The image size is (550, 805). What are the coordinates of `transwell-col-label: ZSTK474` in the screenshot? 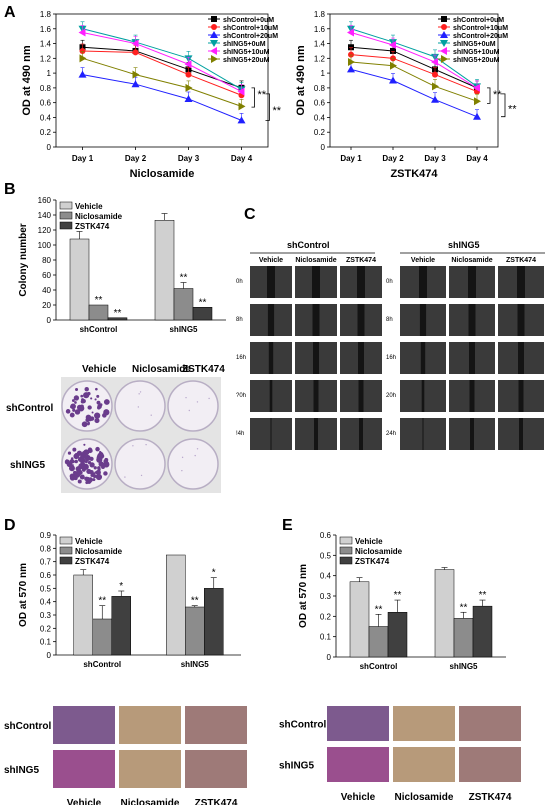 It's located at (490, 797).